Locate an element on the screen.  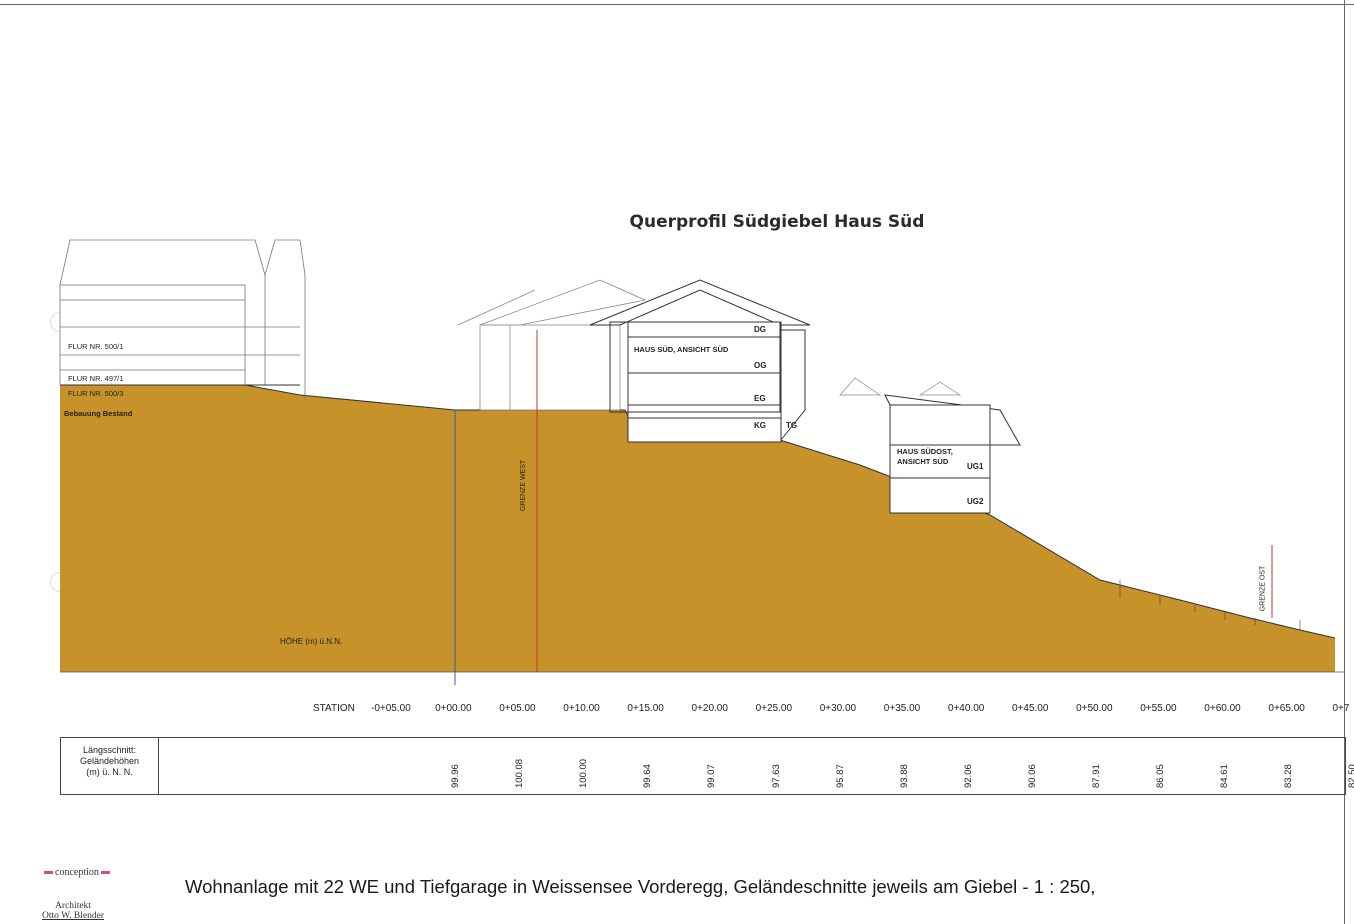
elevation-value: 99.96 is located at coordinates (455, 776).